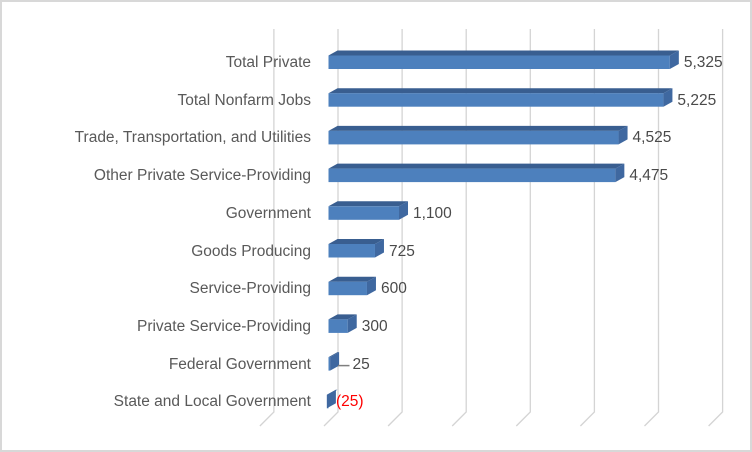 The width and height of the screenshot is (752, 452). I want to click on category-label: Private Service-Providing, so click(223, 326).